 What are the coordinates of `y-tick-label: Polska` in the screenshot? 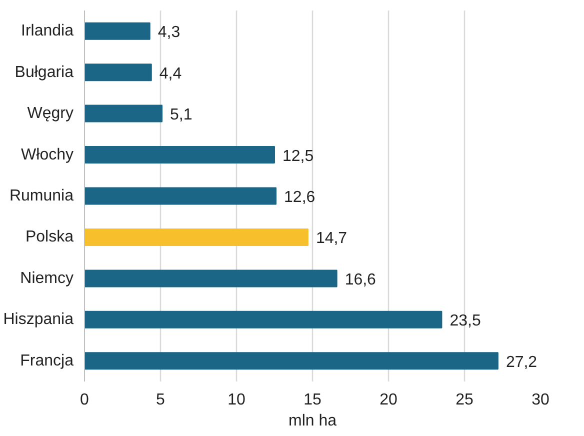 It's located at (49, 237).